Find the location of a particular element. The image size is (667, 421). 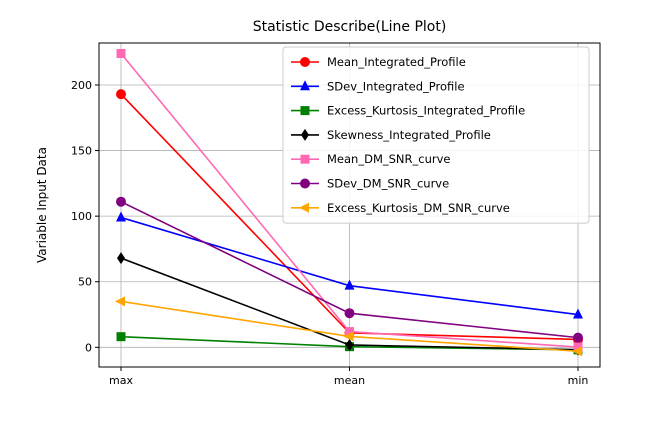

legend-label: SDev_DM_SNR_curve is located at coordinates (388, 184).